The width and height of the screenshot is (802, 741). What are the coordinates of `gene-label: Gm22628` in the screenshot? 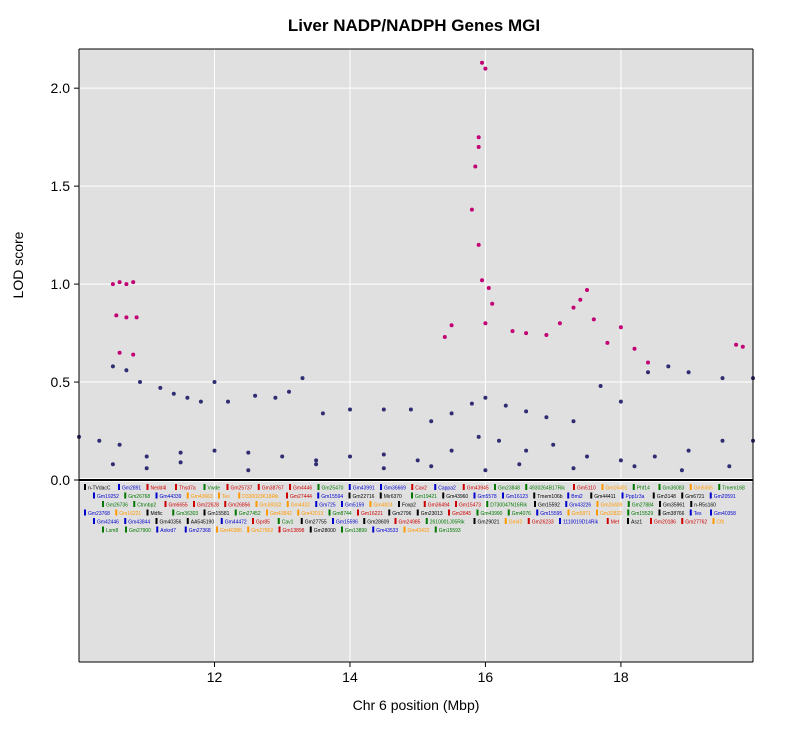 It's located at (208, 506).